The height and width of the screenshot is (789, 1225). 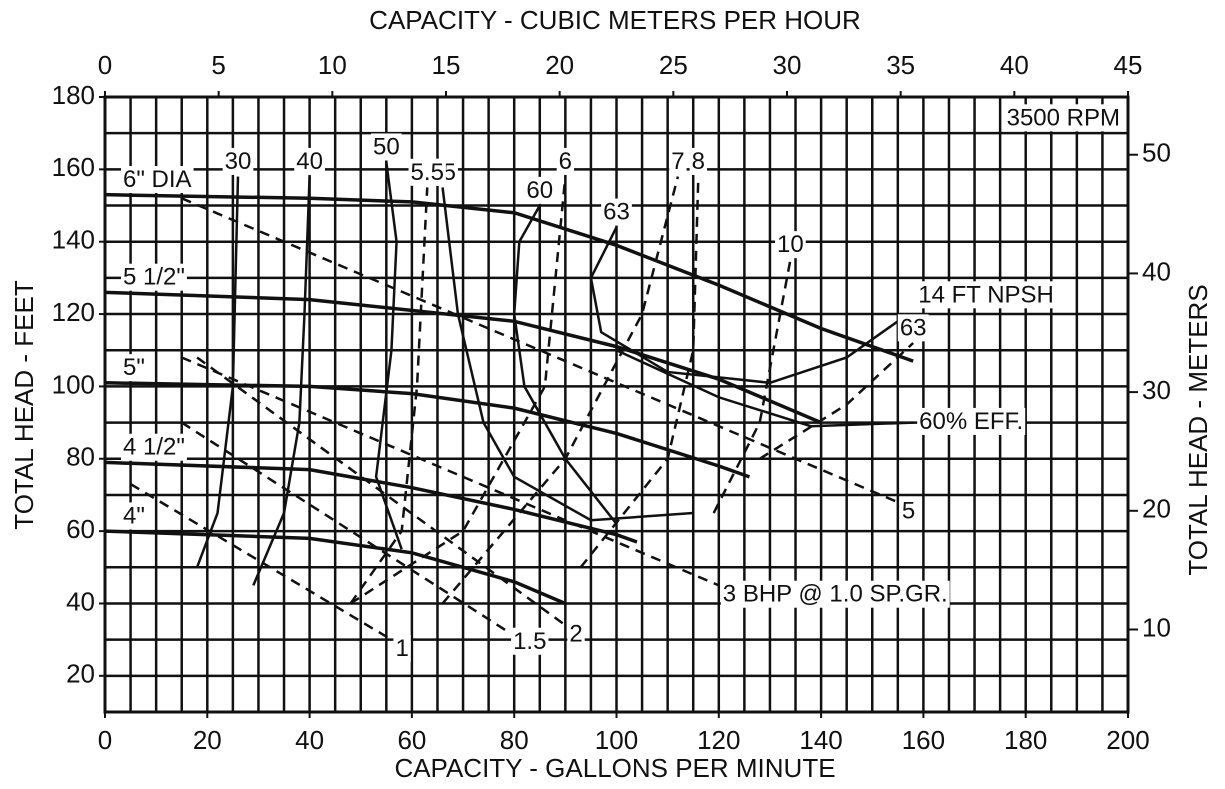 I want to click on curve-label: 2, so click(x=575, y=634).